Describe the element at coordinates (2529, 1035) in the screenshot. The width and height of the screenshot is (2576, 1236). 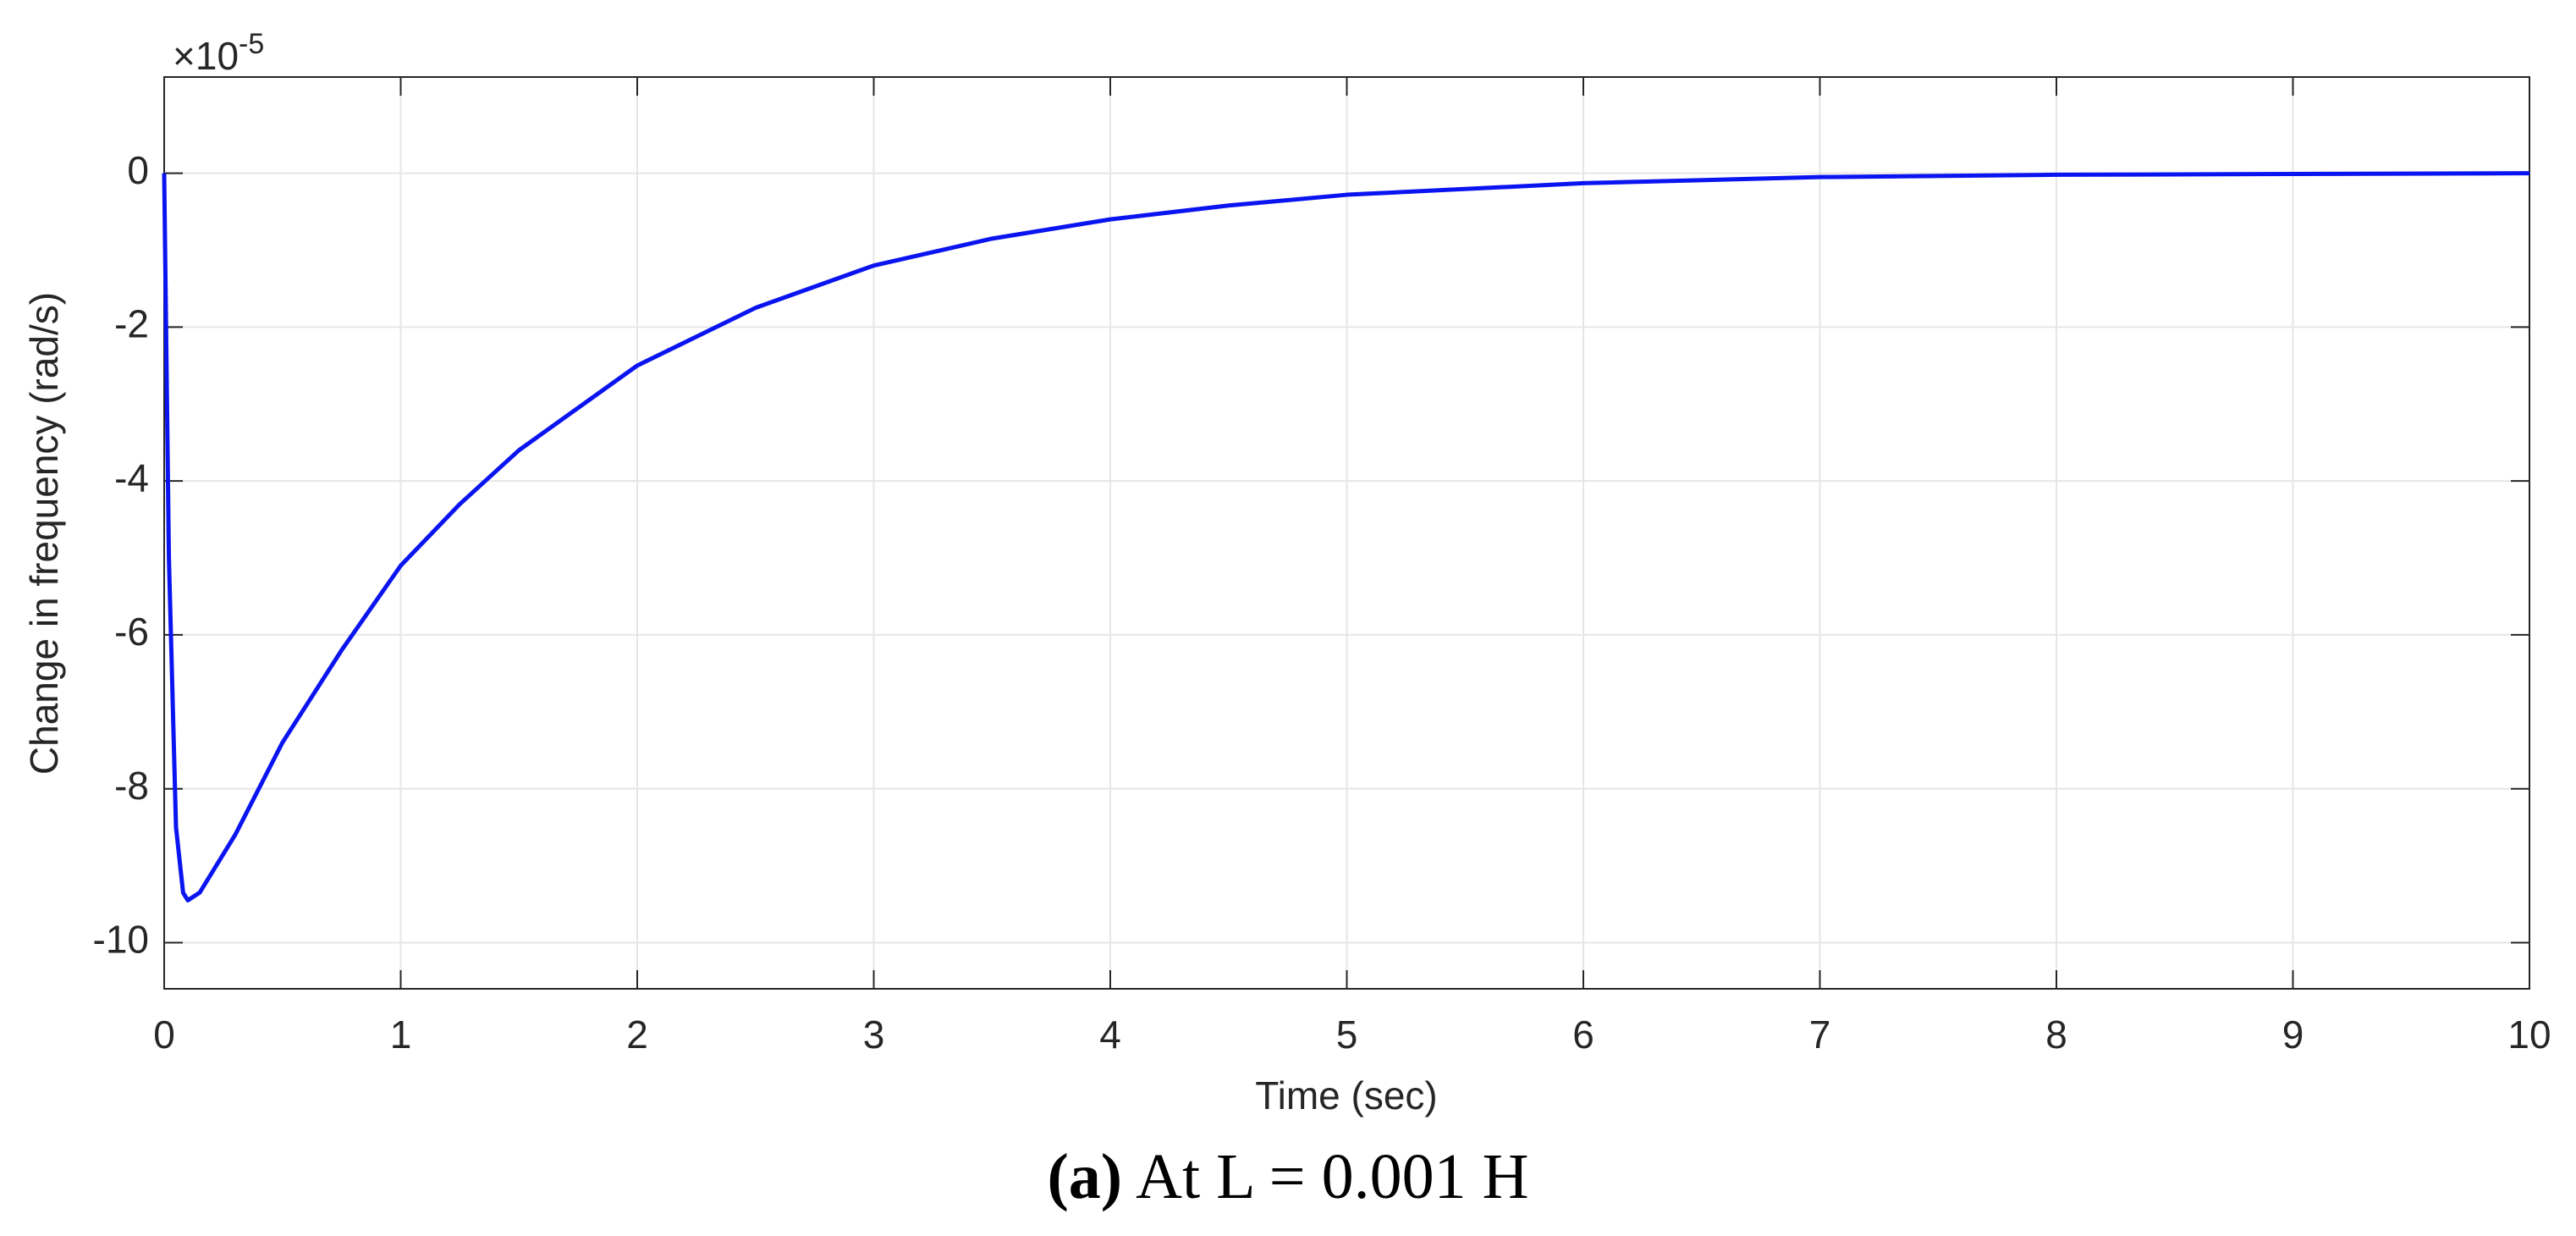
I see `x-tick-label: 10` at that location.